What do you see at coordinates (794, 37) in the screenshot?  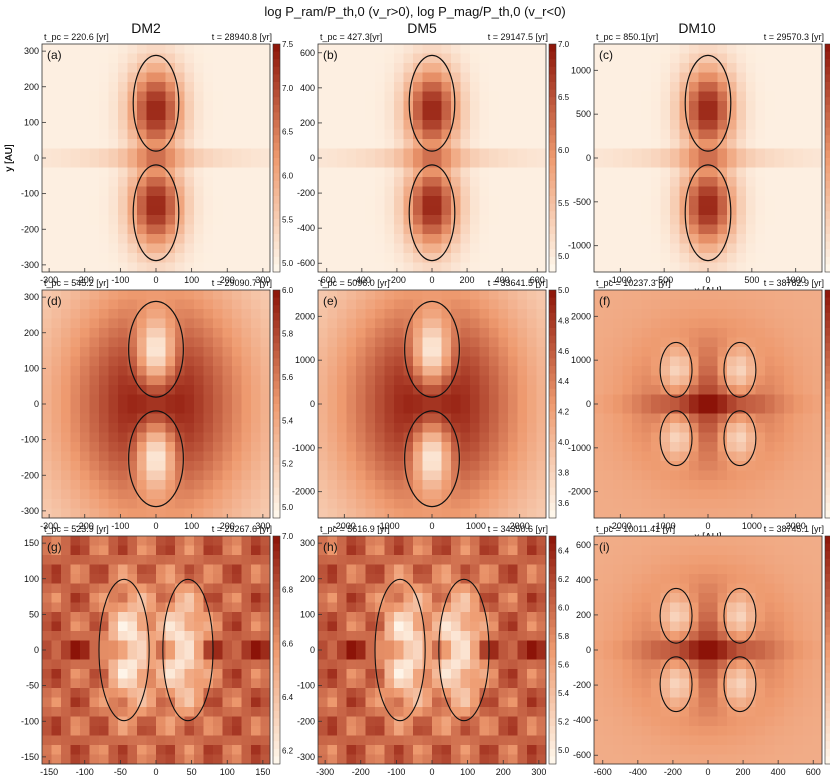 I see `sim-time-label: t = 29570.3 [yr]` at bounding box center [794, 37].